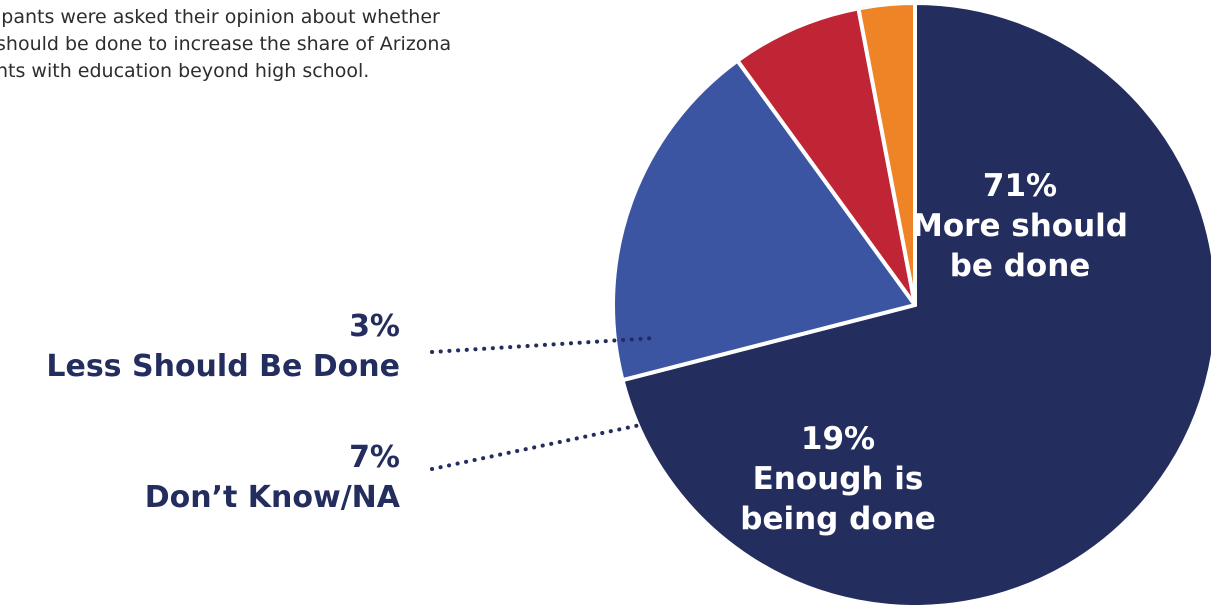 The width and height of the screenshot is (1211, 605). I want to click on slice-name-more: be done, so click(1020, 266).